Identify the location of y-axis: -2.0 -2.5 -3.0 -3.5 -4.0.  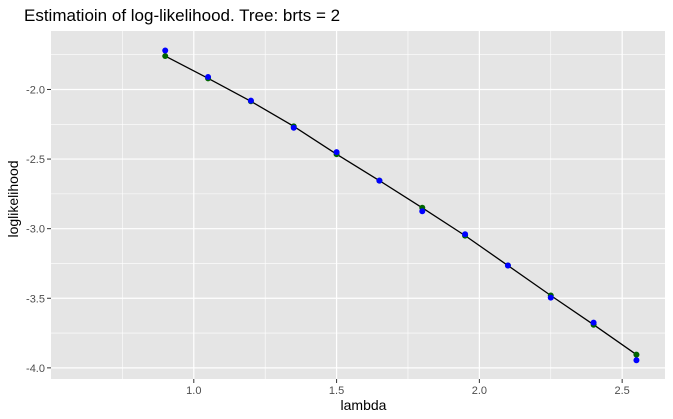
(38, 229).